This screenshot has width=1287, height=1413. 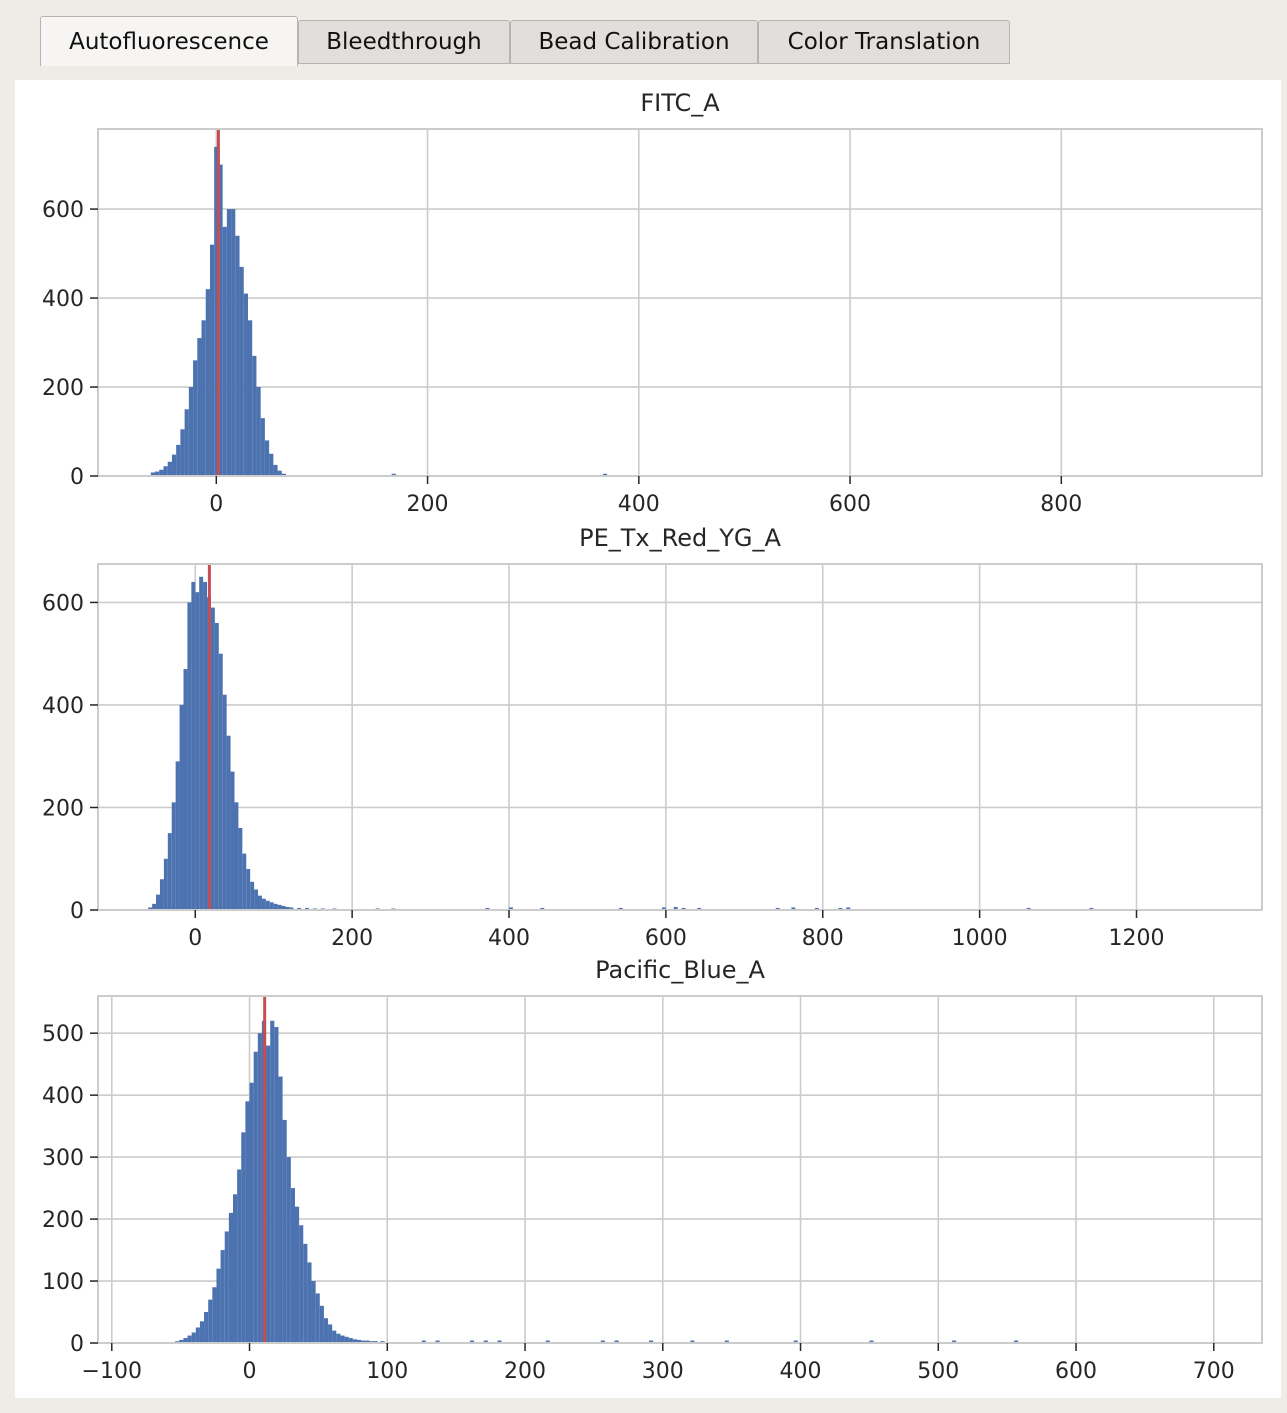 What do you see at coordinates (680, 103) in the screenshot?
I see `chart-title: FITC_A` at bounding box center [680, 103].